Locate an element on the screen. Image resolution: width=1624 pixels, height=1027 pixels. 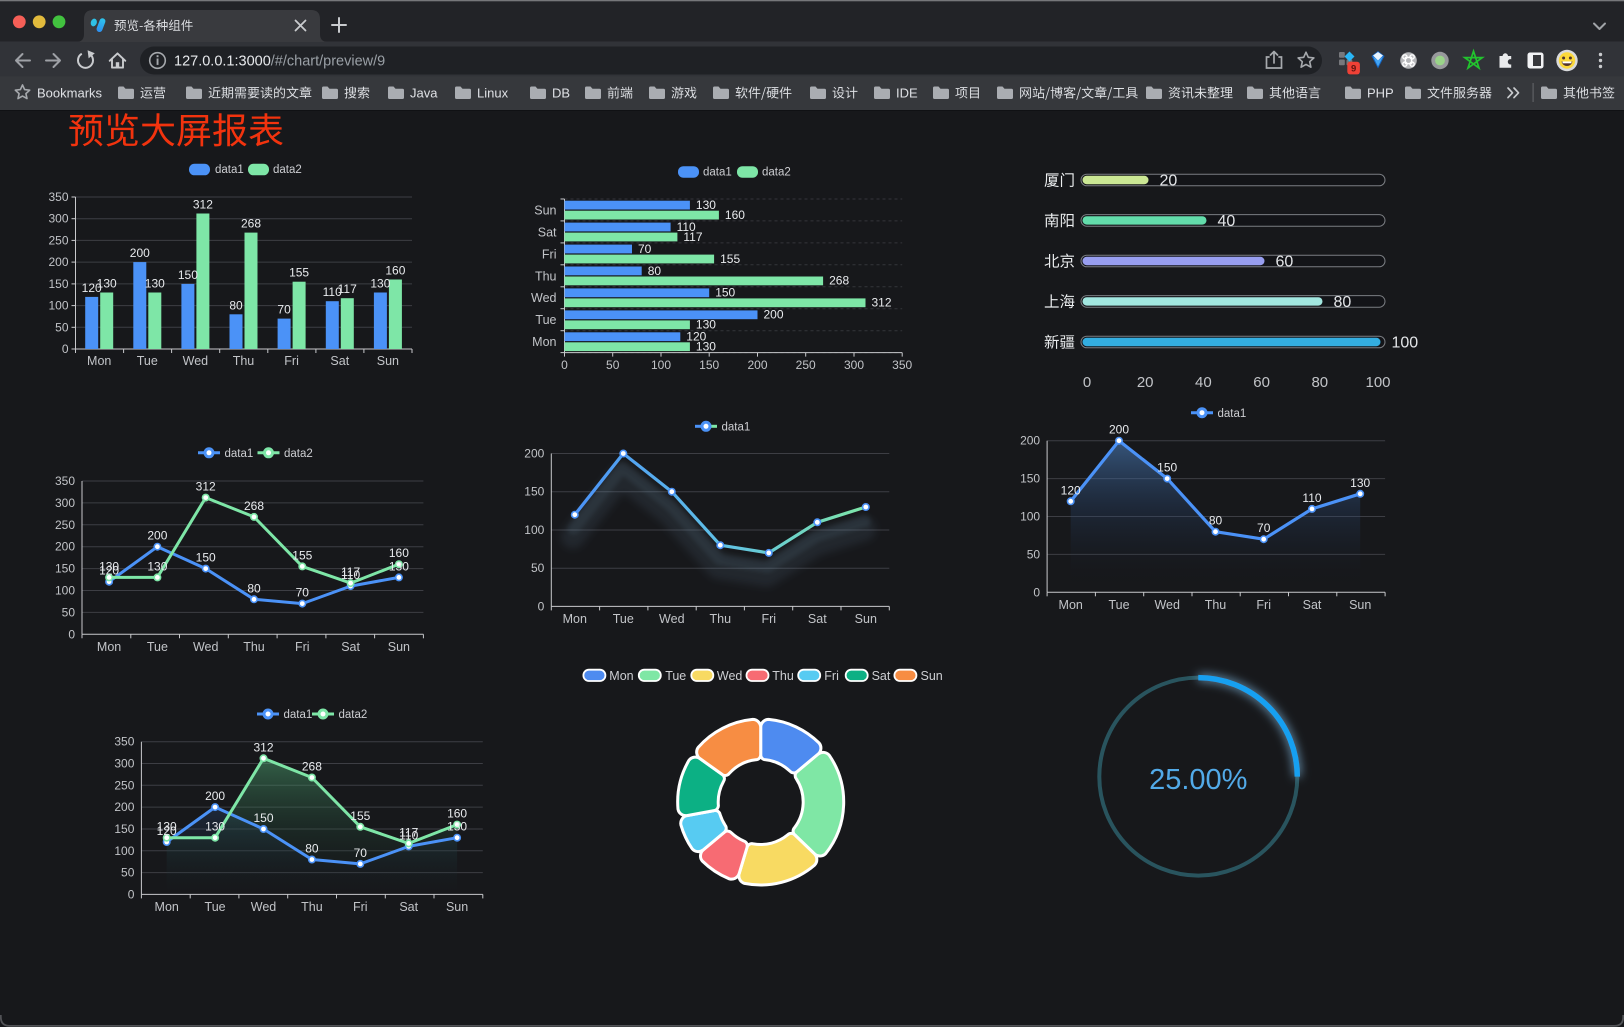
svg-text: 120 is located at coordinates (167, 831).